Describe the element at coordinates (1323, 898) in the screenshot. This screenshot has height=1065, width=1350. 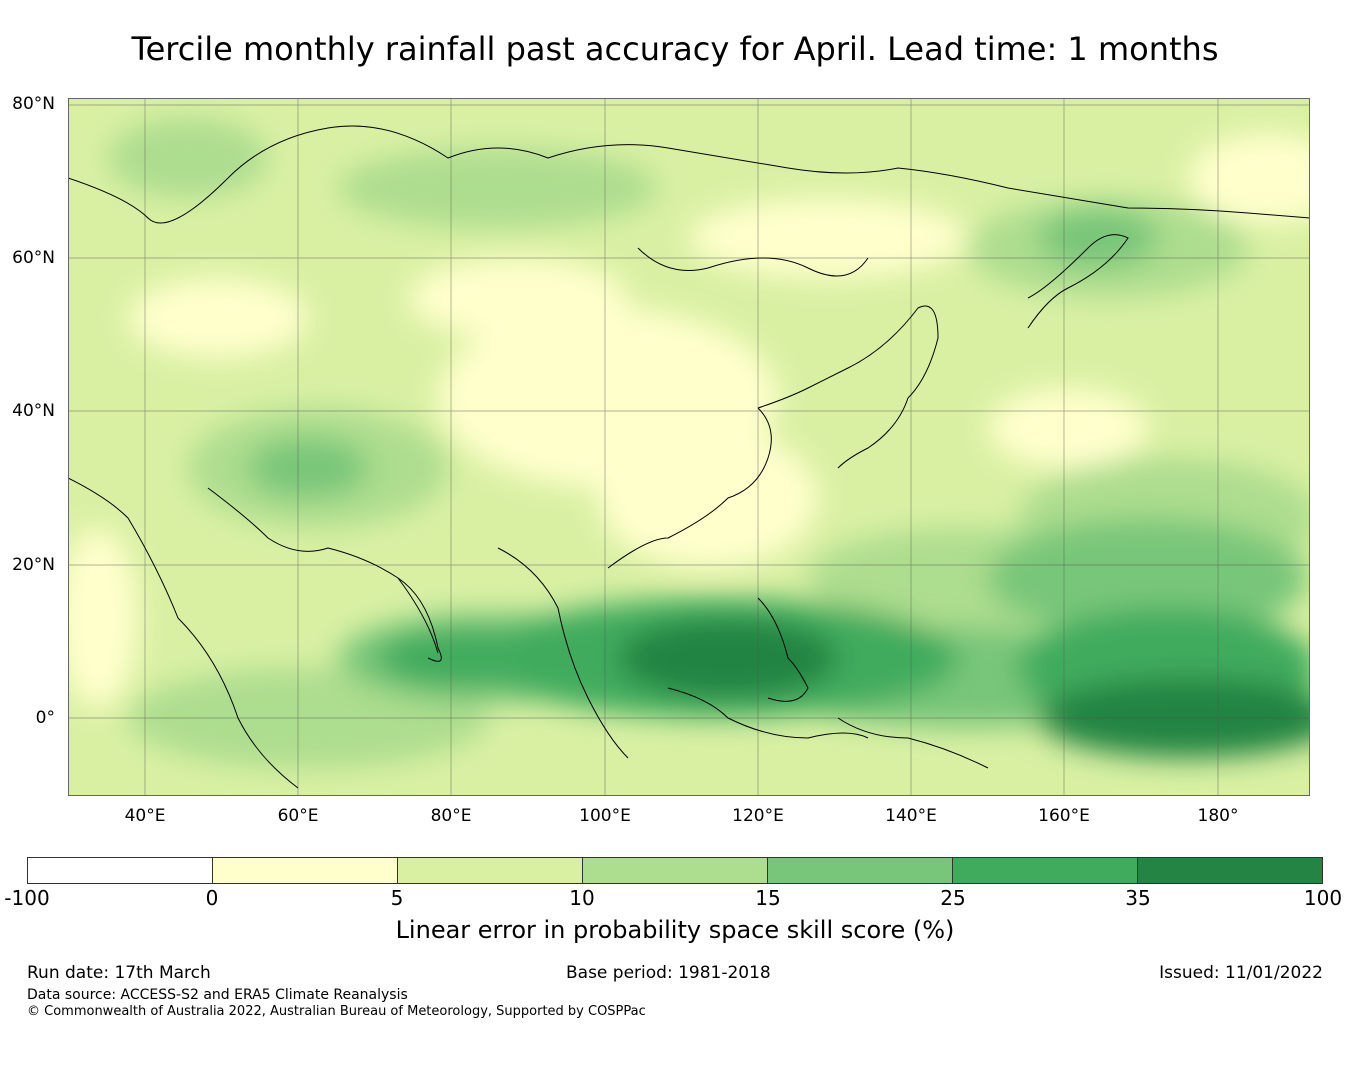
I see `colorbar-tick: 100` at that location.